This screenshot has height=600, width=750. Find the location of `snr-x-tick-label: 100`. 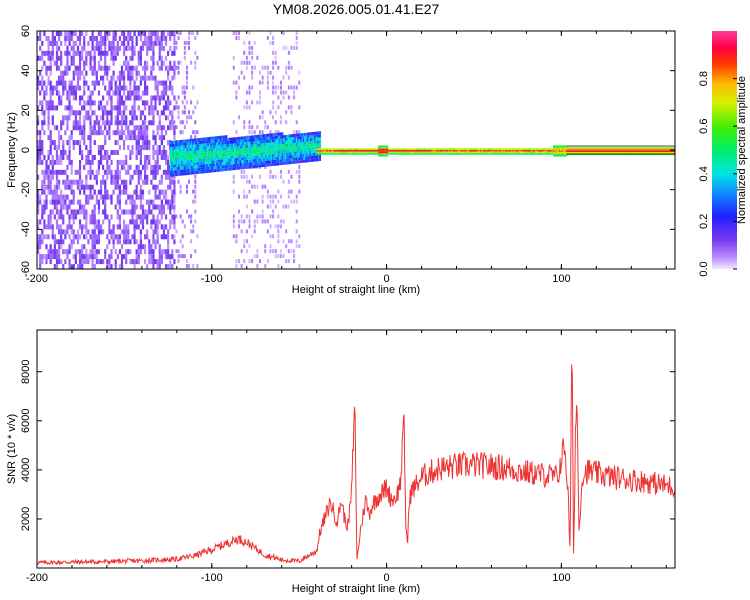

snr-x-tick-label: 100 is located at coordinates (561, 578).